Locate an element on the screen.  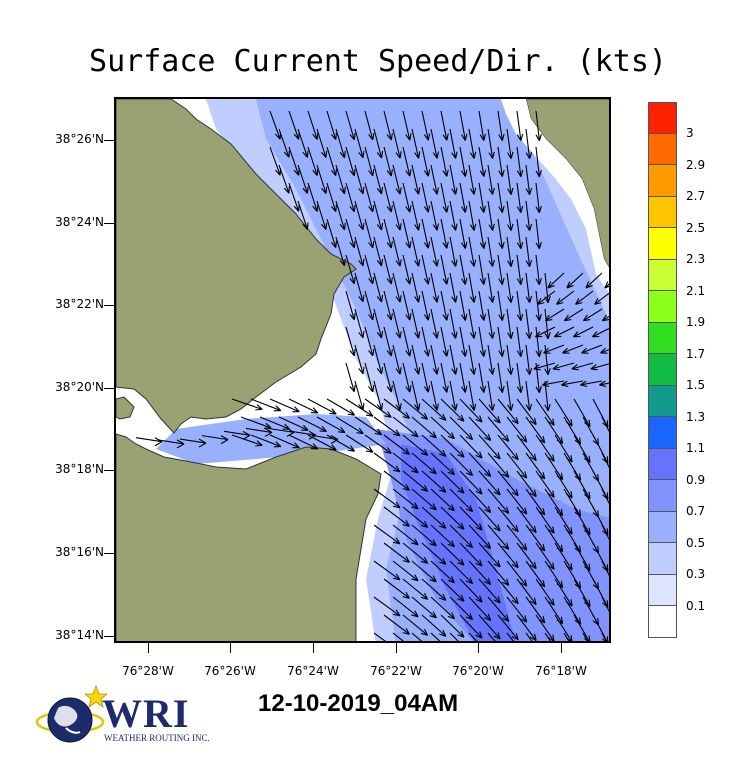
speed-legend is located at coordinates (662, 370).